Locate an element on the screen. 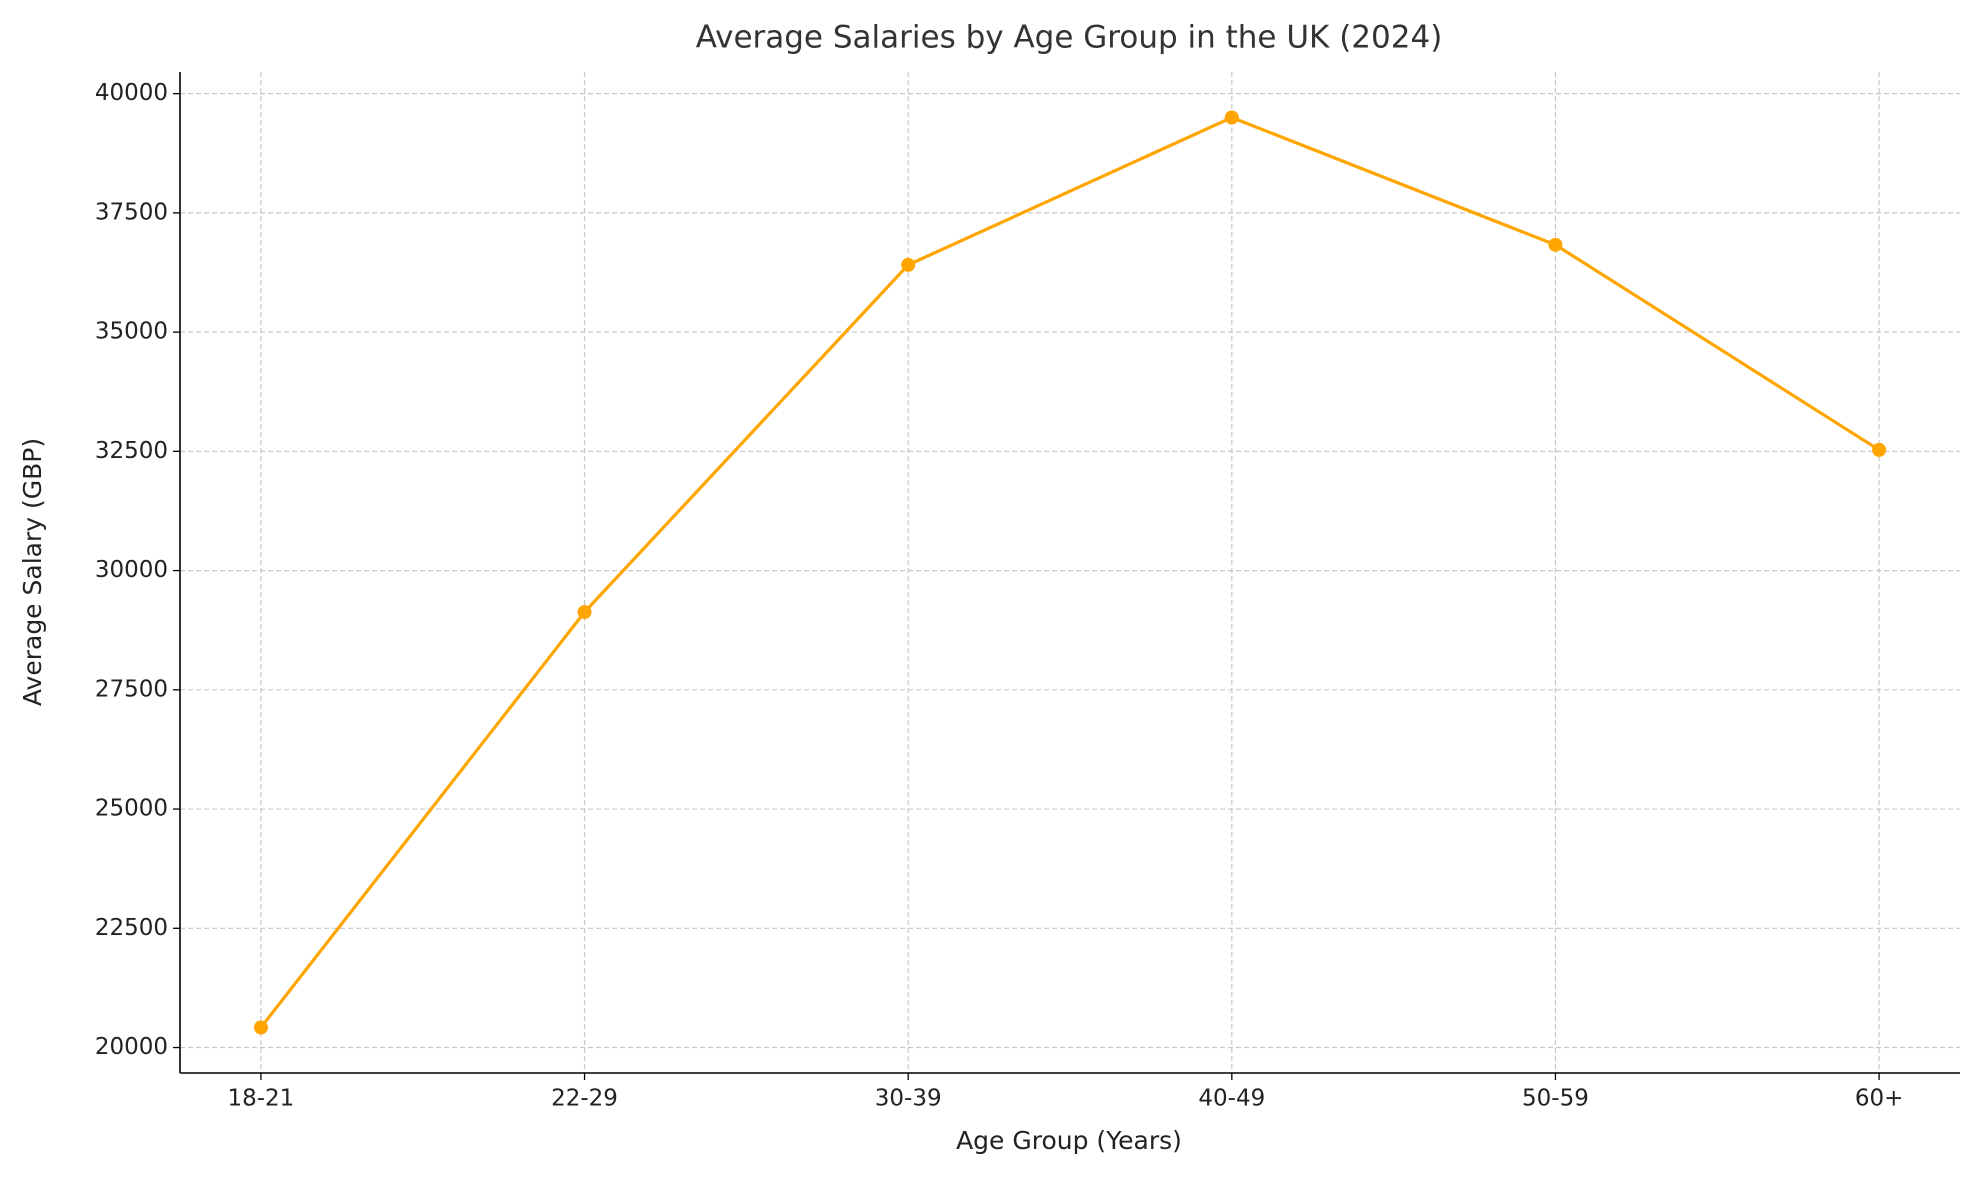 Image resolution: width=1979 pixels, height=1180 pixels. y-tick-label: 27500 is located at coordinates (131, 689).